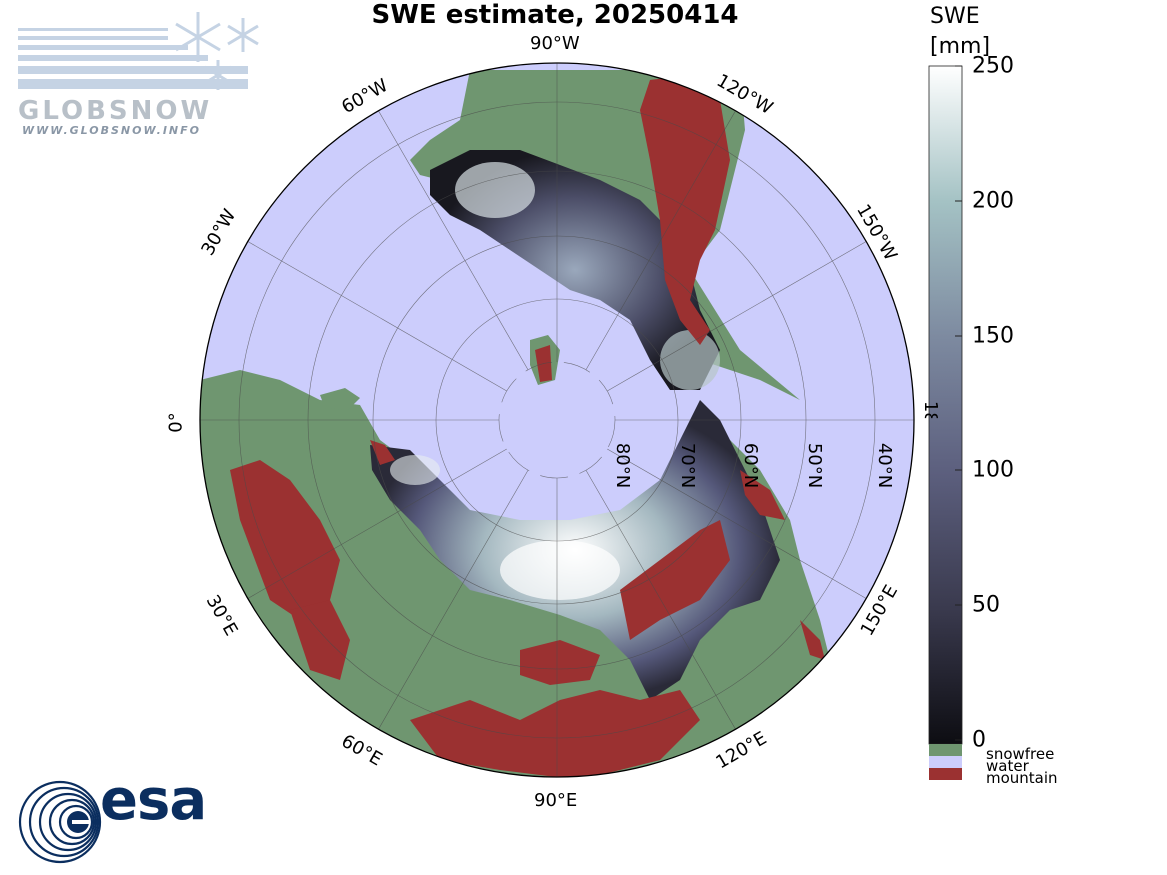  What do you see at coordinates (1020, 754) in the screenshot?
I see `category-label-snowfree: snowfree` at bounding box center [1020, 754].